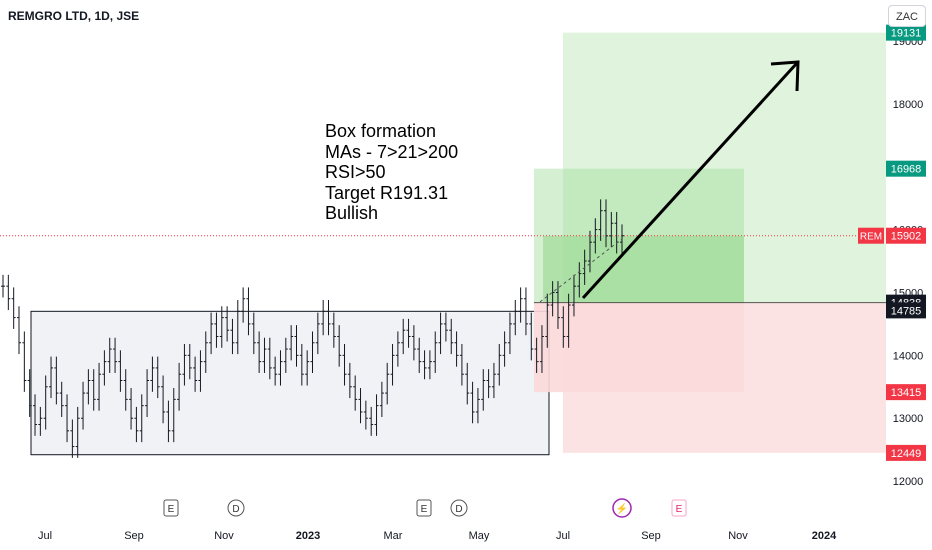 The image size is (932, 550). I want to click on annotation-line: Box formation, so click(381, 131).